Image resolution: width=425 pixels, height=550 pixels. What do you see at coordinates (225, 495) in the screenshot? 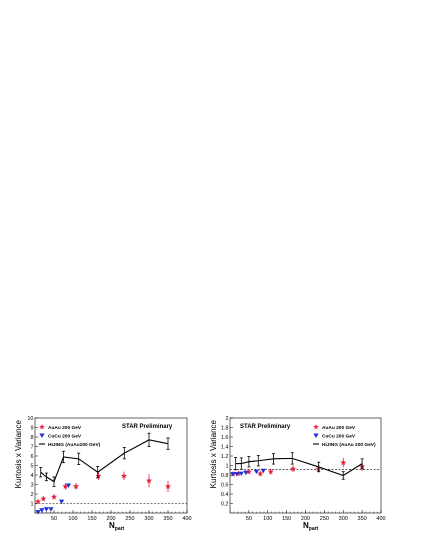
I see `y-tick-label: 0.4` at bounding box center [225, 495].